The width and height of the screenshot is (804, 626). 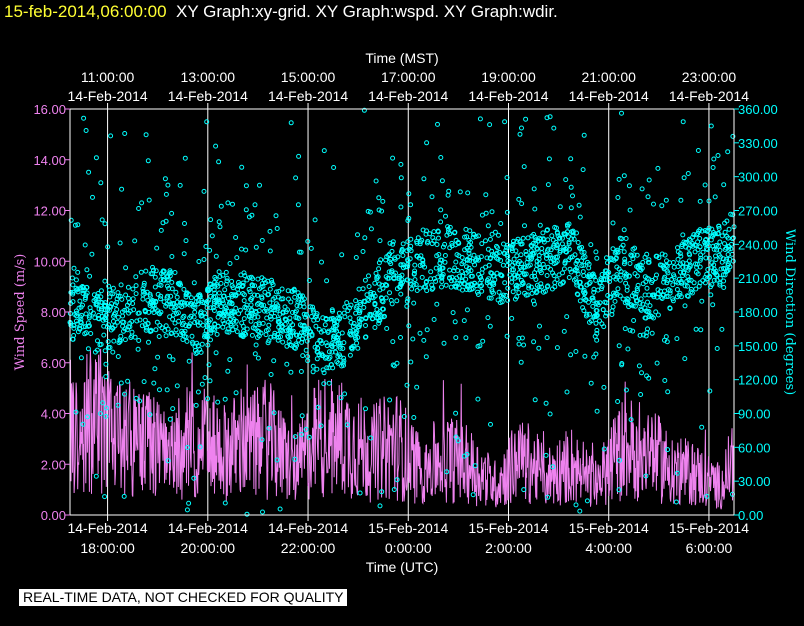 I want to click on top-tick-date: 14-Feb-2014, so click(x=208, y=96).